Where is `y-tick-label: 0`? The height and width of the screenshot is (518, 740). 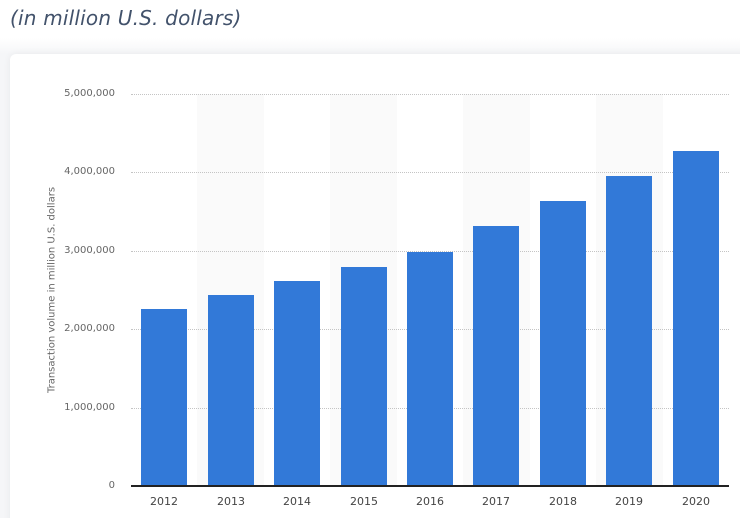 y-tick-label: 0 is located at coordinates (111, 485).